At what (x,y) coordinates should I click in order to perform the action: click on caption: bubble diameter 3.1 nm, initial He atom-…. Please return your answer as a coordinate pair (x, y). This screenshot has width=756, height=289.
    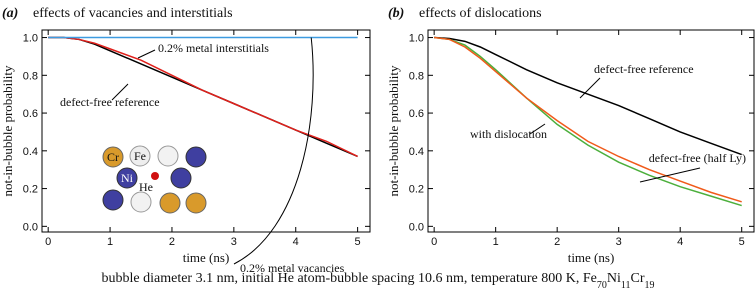
    Looking at the image, I should click on (378, 280).